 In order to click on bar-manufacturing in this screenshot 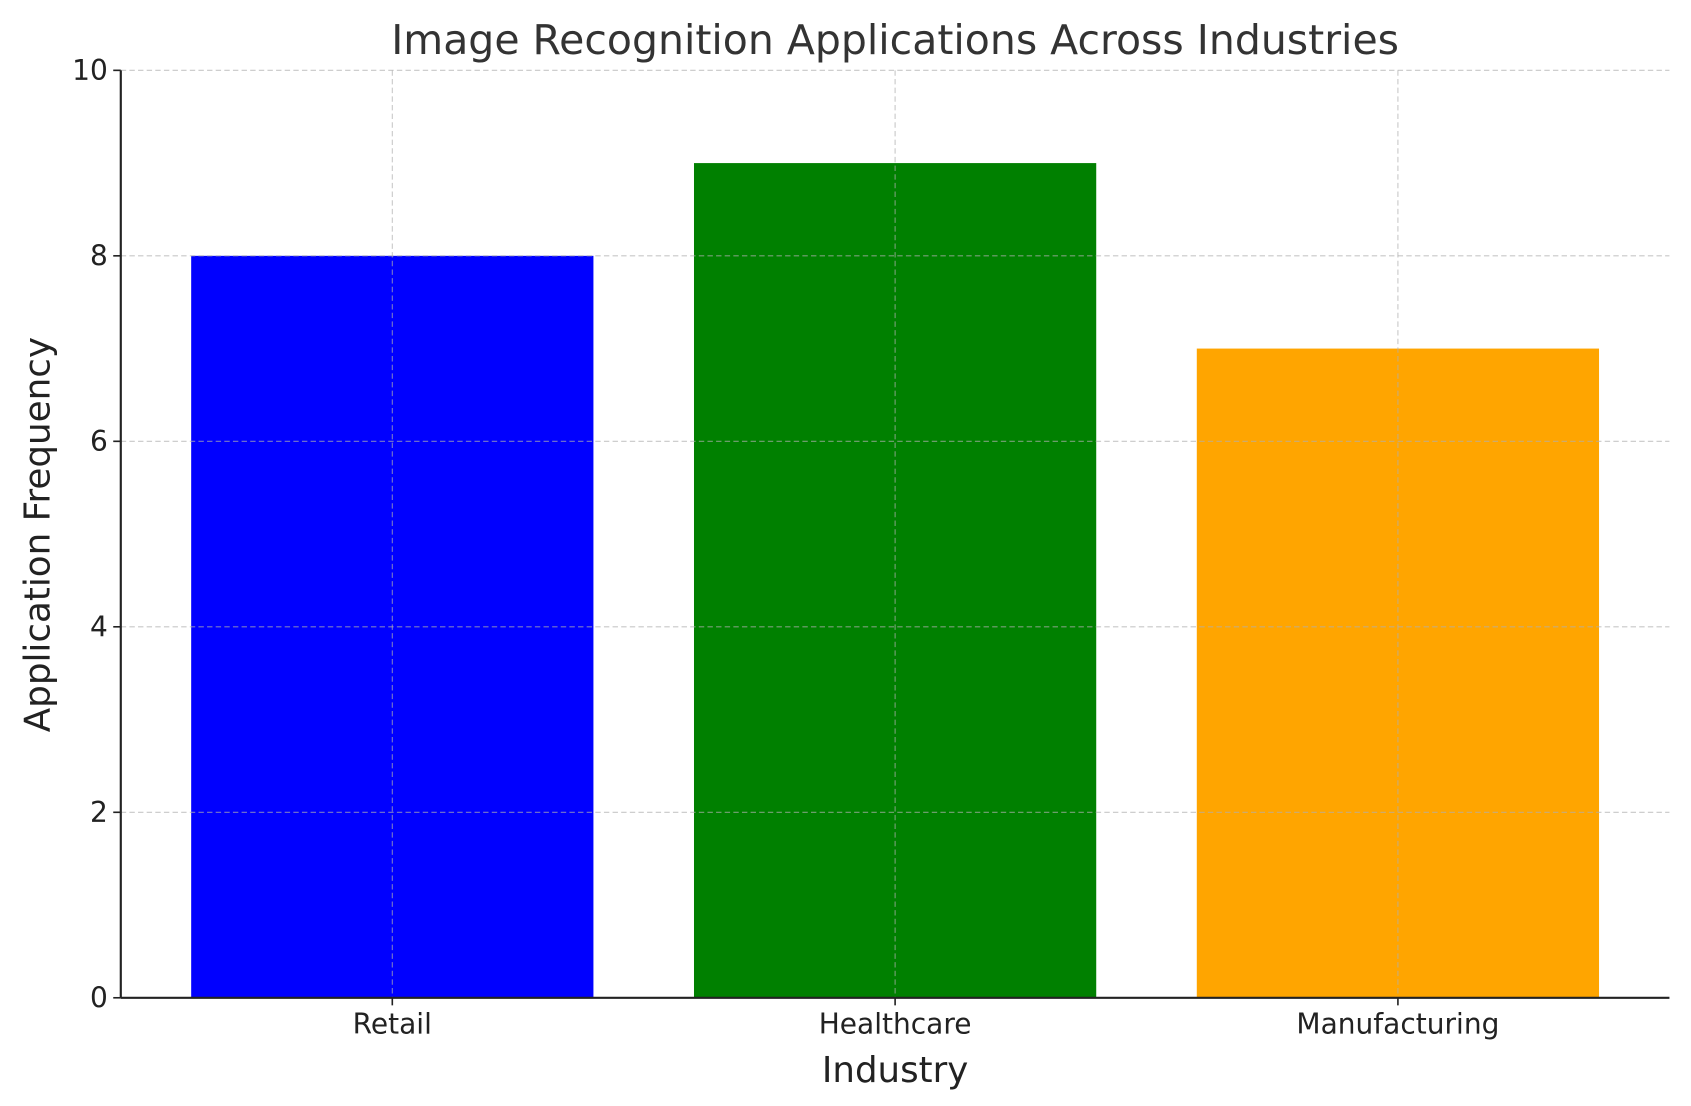, I will do `click(1398, 673)`.